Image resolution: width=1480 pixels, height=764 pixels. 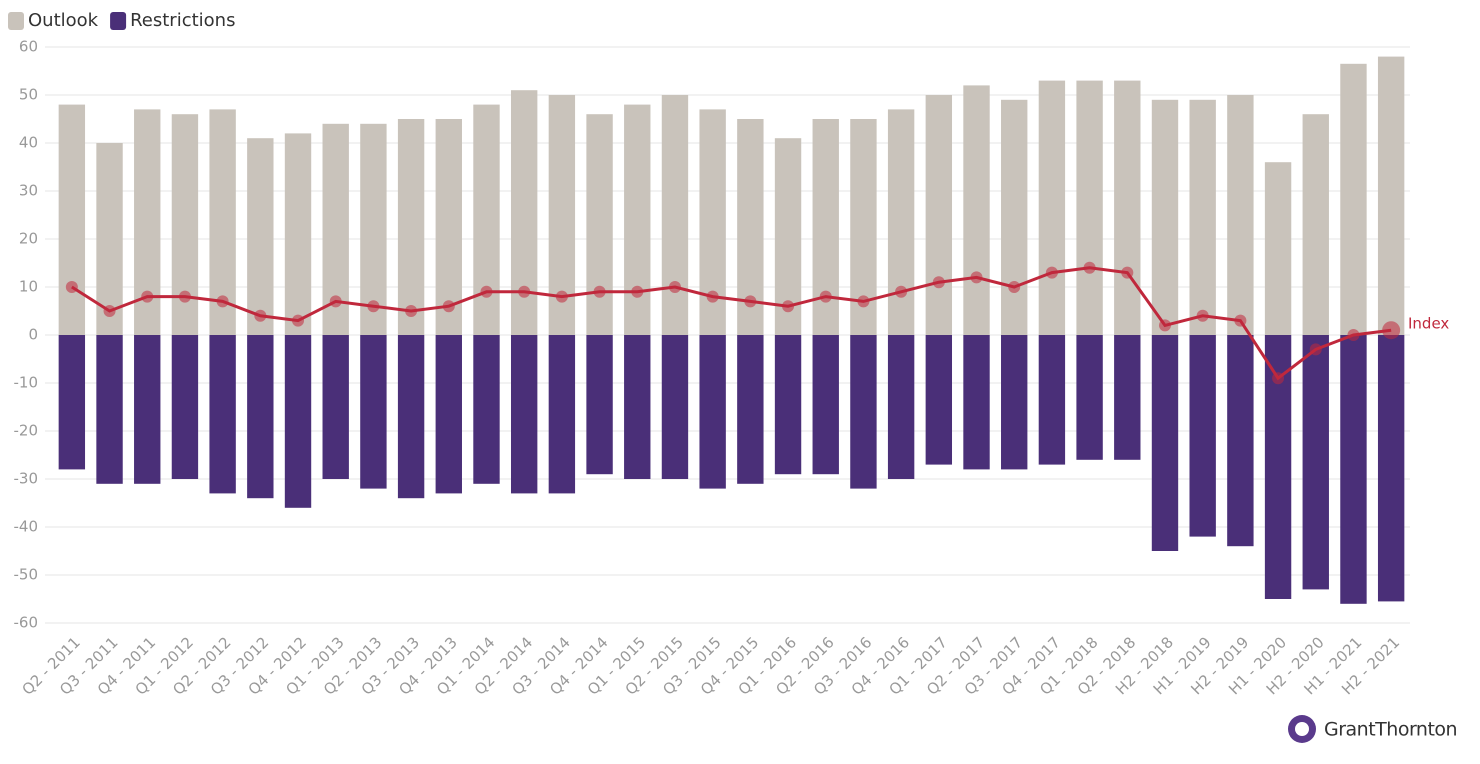 I want to click on logo-icon, so click(x=1302, y=729).